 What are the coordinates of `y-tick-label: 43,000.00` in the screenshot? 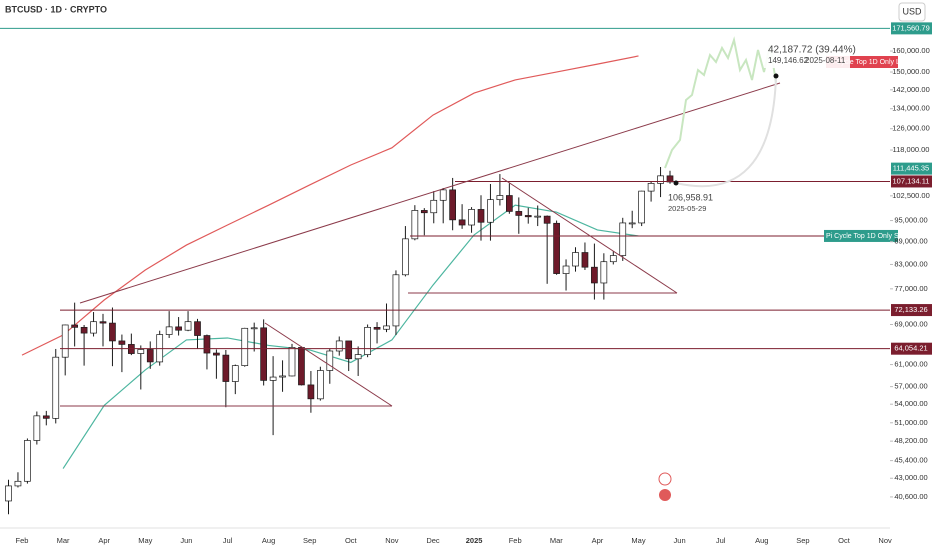 It's located at (910, 477).